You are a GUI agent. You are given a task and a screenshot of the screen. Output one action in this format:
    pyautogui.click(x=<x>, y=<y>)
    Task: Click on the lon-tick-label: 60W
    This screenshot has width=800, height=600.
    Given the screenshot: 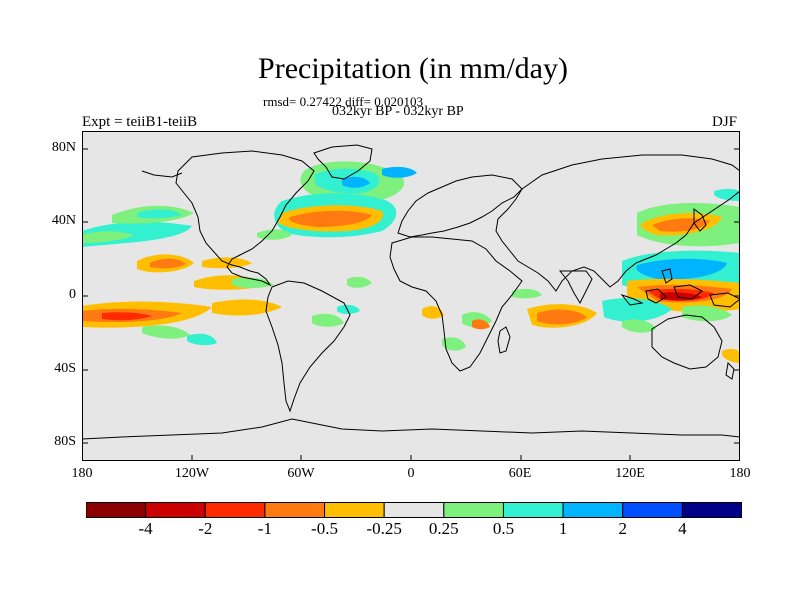 What is the action you would take?
    pyautogui.click(x=301, y=473)
    